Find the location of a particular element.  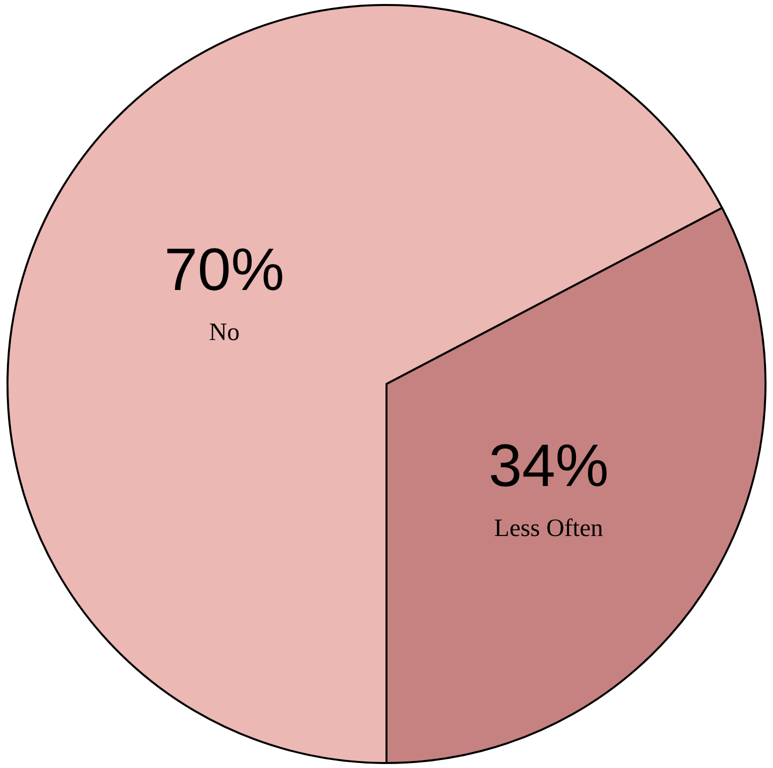

slice-label: No is located at coordinates (224, 332).